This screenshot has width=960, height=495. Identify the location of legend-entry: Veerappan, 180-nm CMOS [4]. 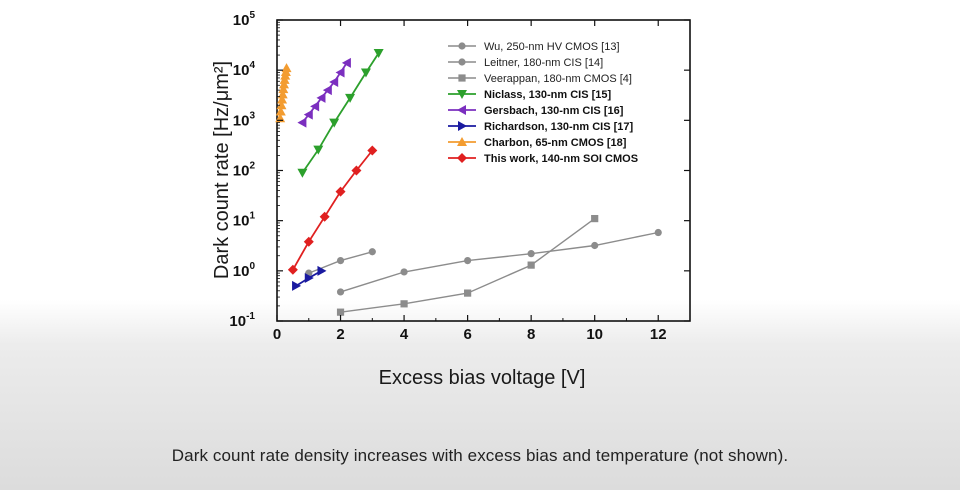
(540, 79).